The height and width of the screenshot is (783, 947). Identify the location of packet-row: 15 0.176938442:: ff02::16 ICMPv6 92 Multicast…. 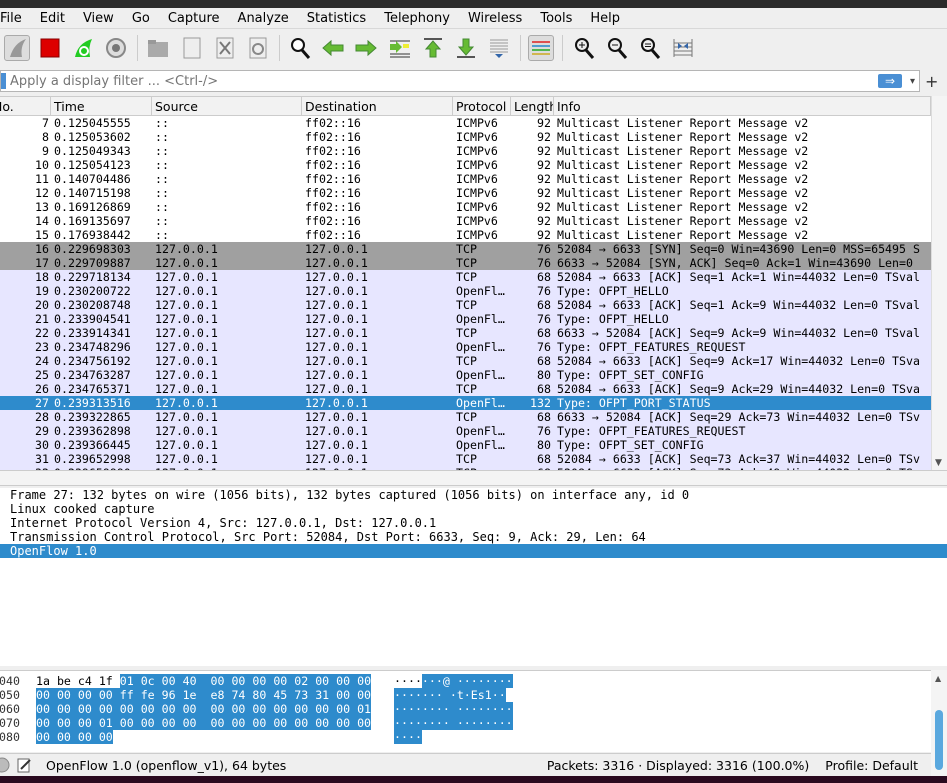
(465, 235).